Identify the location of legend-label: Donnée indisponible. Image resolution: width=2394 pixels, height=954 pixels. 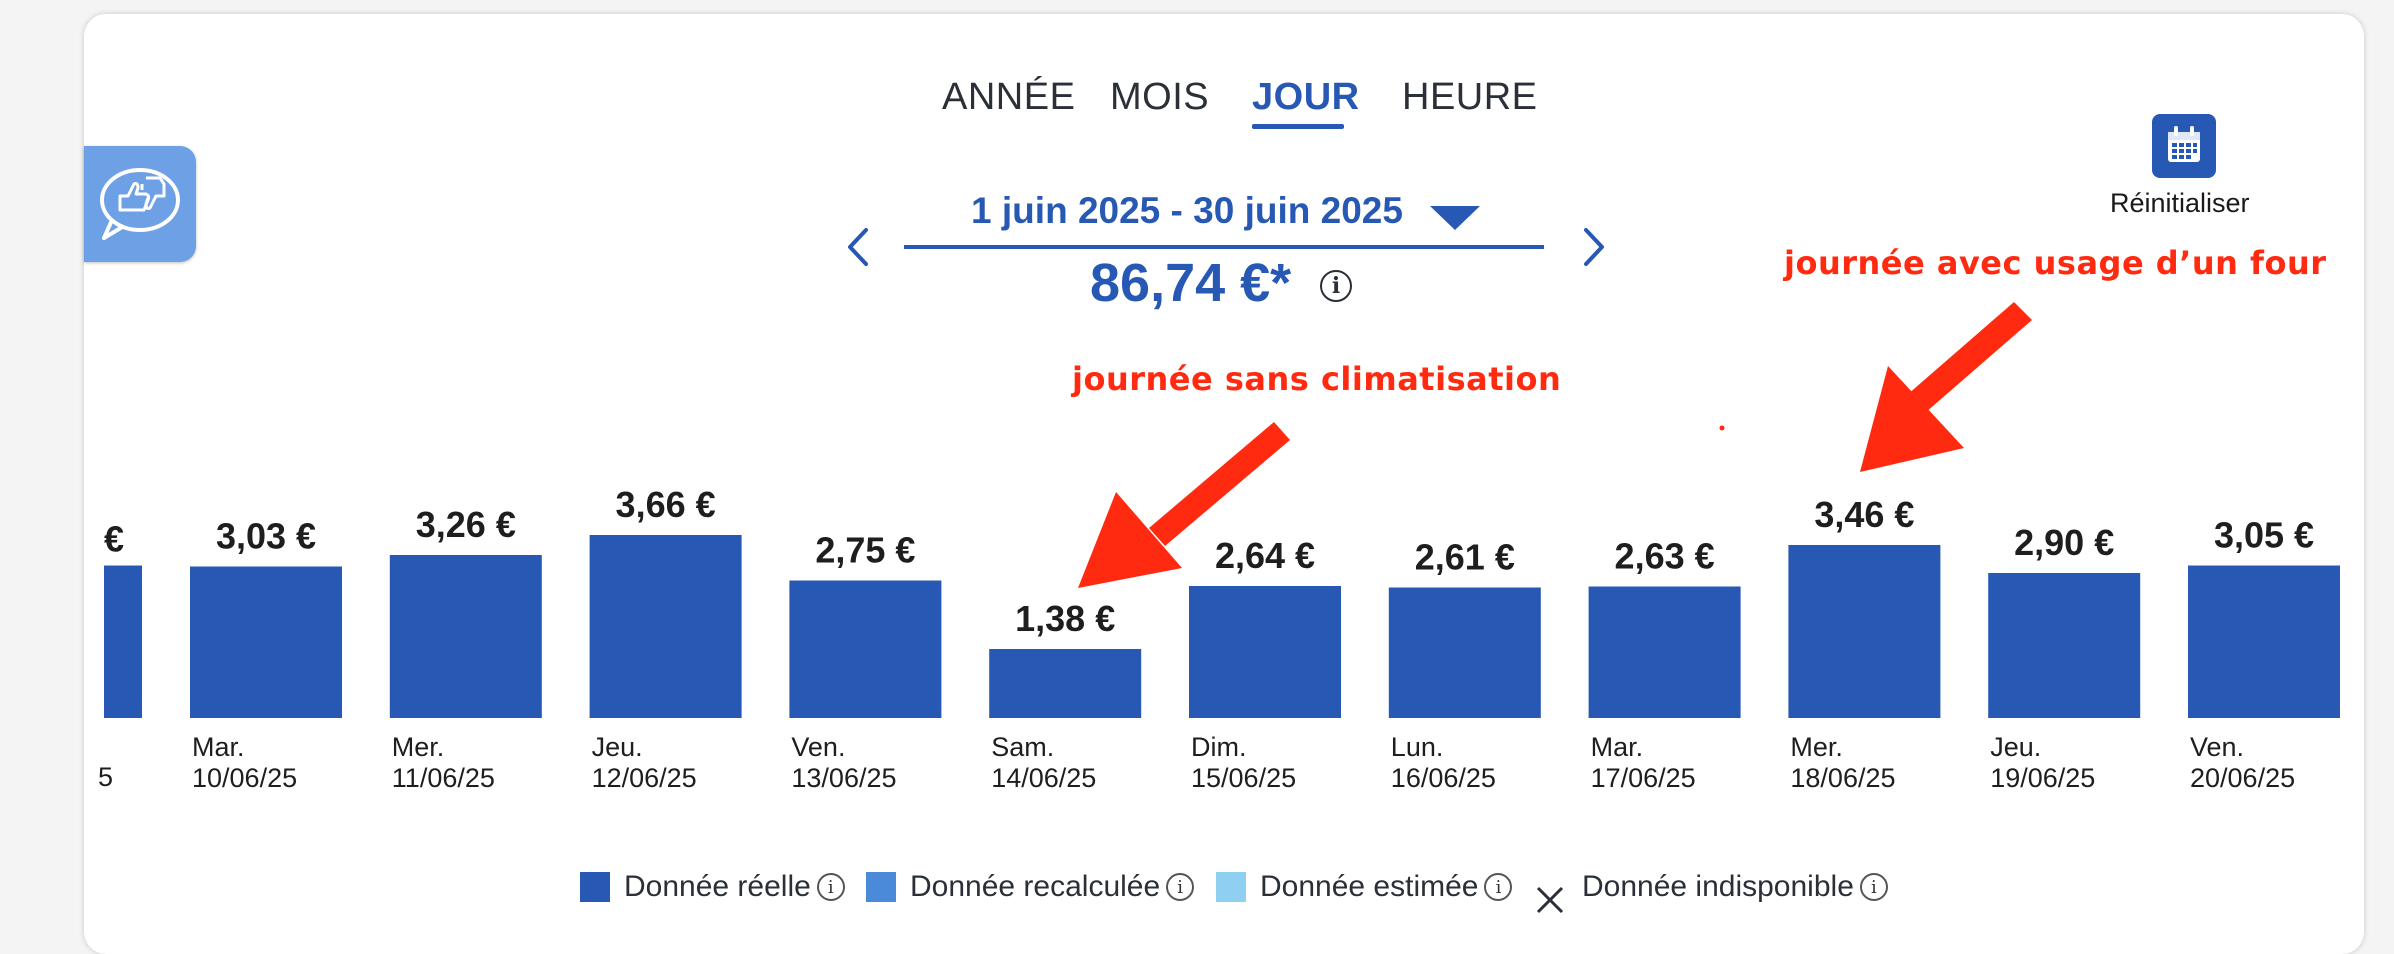
(1718, 886).